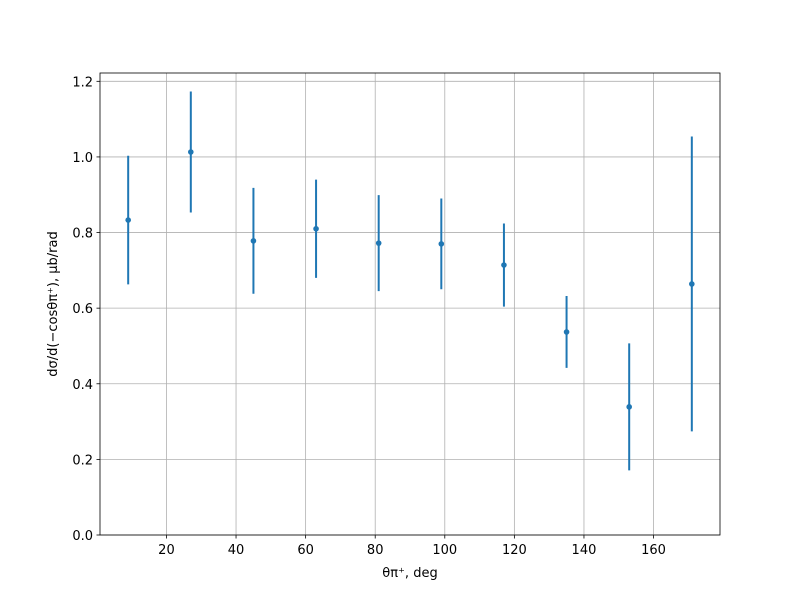 The width and height of the screenshot is (800, 604). What do you see at coordinates (82, 309) in the screenshot?
I see `y-tick-label: 0.6` at bounding box center [82, 309].